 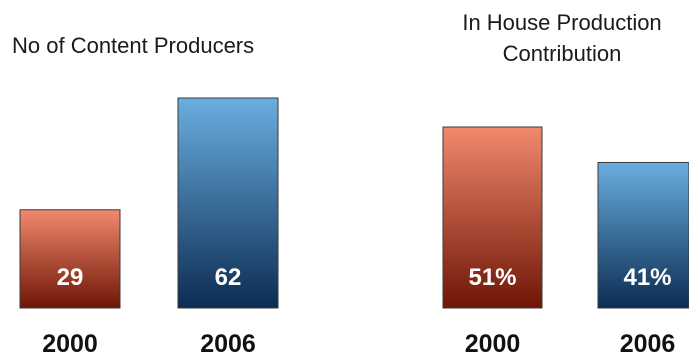 I want to click on data-label-2000: 29, so click(x=70, y=277).